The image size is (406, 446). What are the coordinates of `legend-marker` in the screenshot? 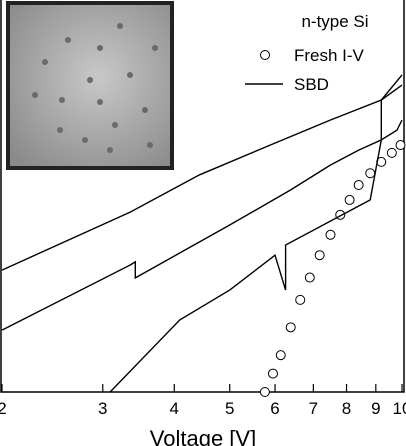 It's located at (265, 55).